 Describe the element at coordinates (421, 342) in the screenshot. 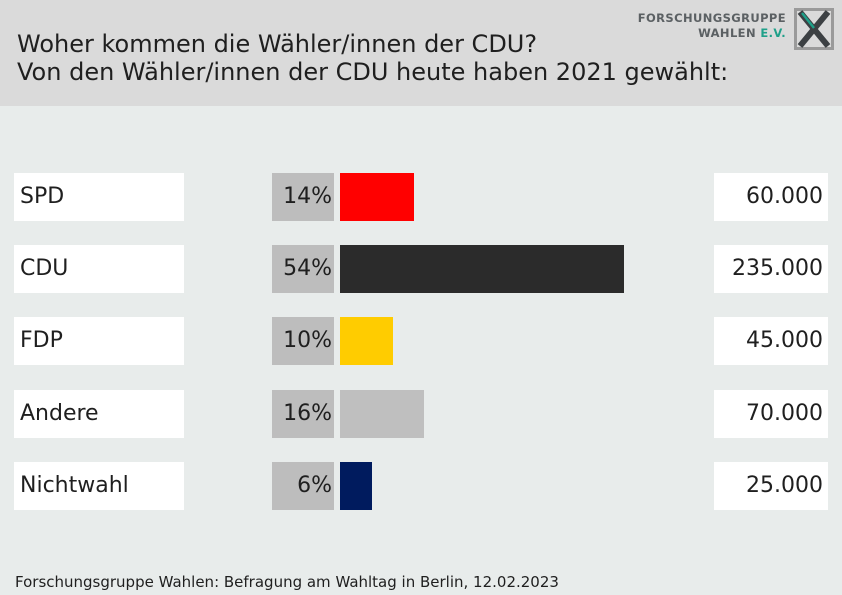

I see `chart-row-fdp: FDP 10% 45.000` at that location.